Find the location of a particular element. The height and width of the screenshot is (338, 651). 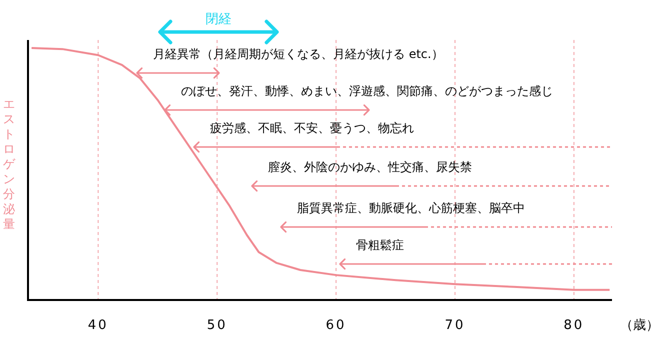

x-tick-label: 40 is located at coordinates (98, 325).